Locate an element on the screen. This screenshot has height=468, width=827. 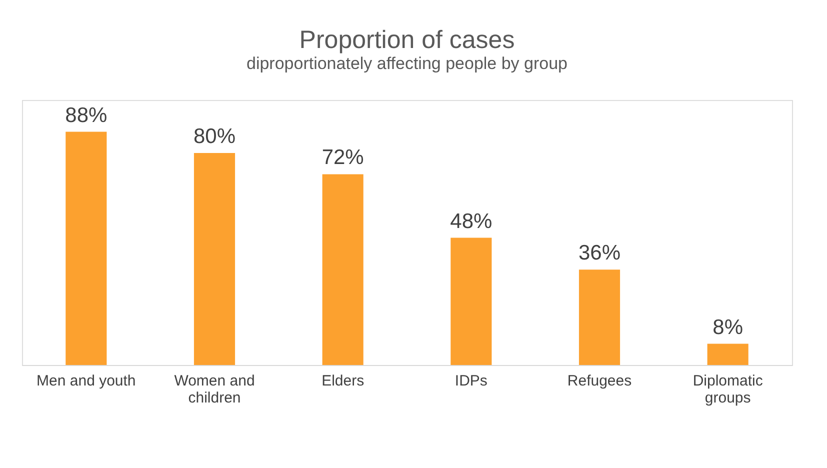
data-label: 48% is located at coordinates (471, 221).